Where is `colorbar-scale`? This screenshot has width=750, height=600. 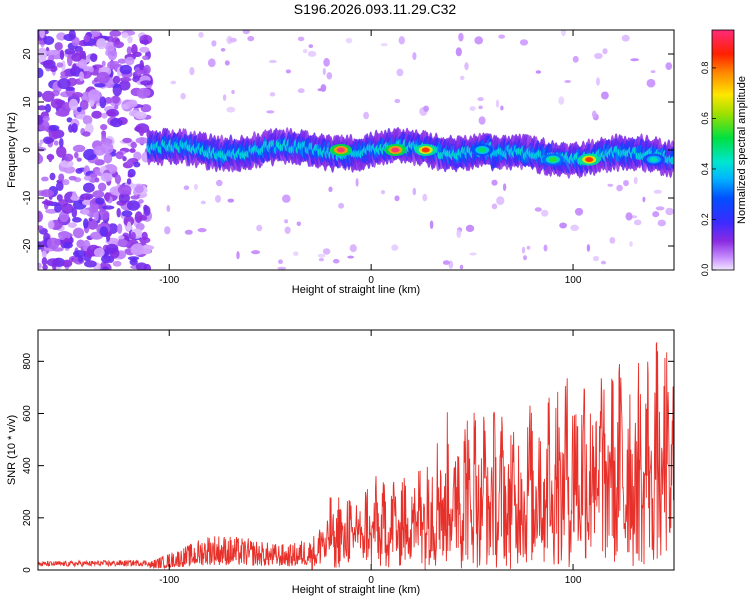
colorbar-scale is located at coordinates (723, 150).